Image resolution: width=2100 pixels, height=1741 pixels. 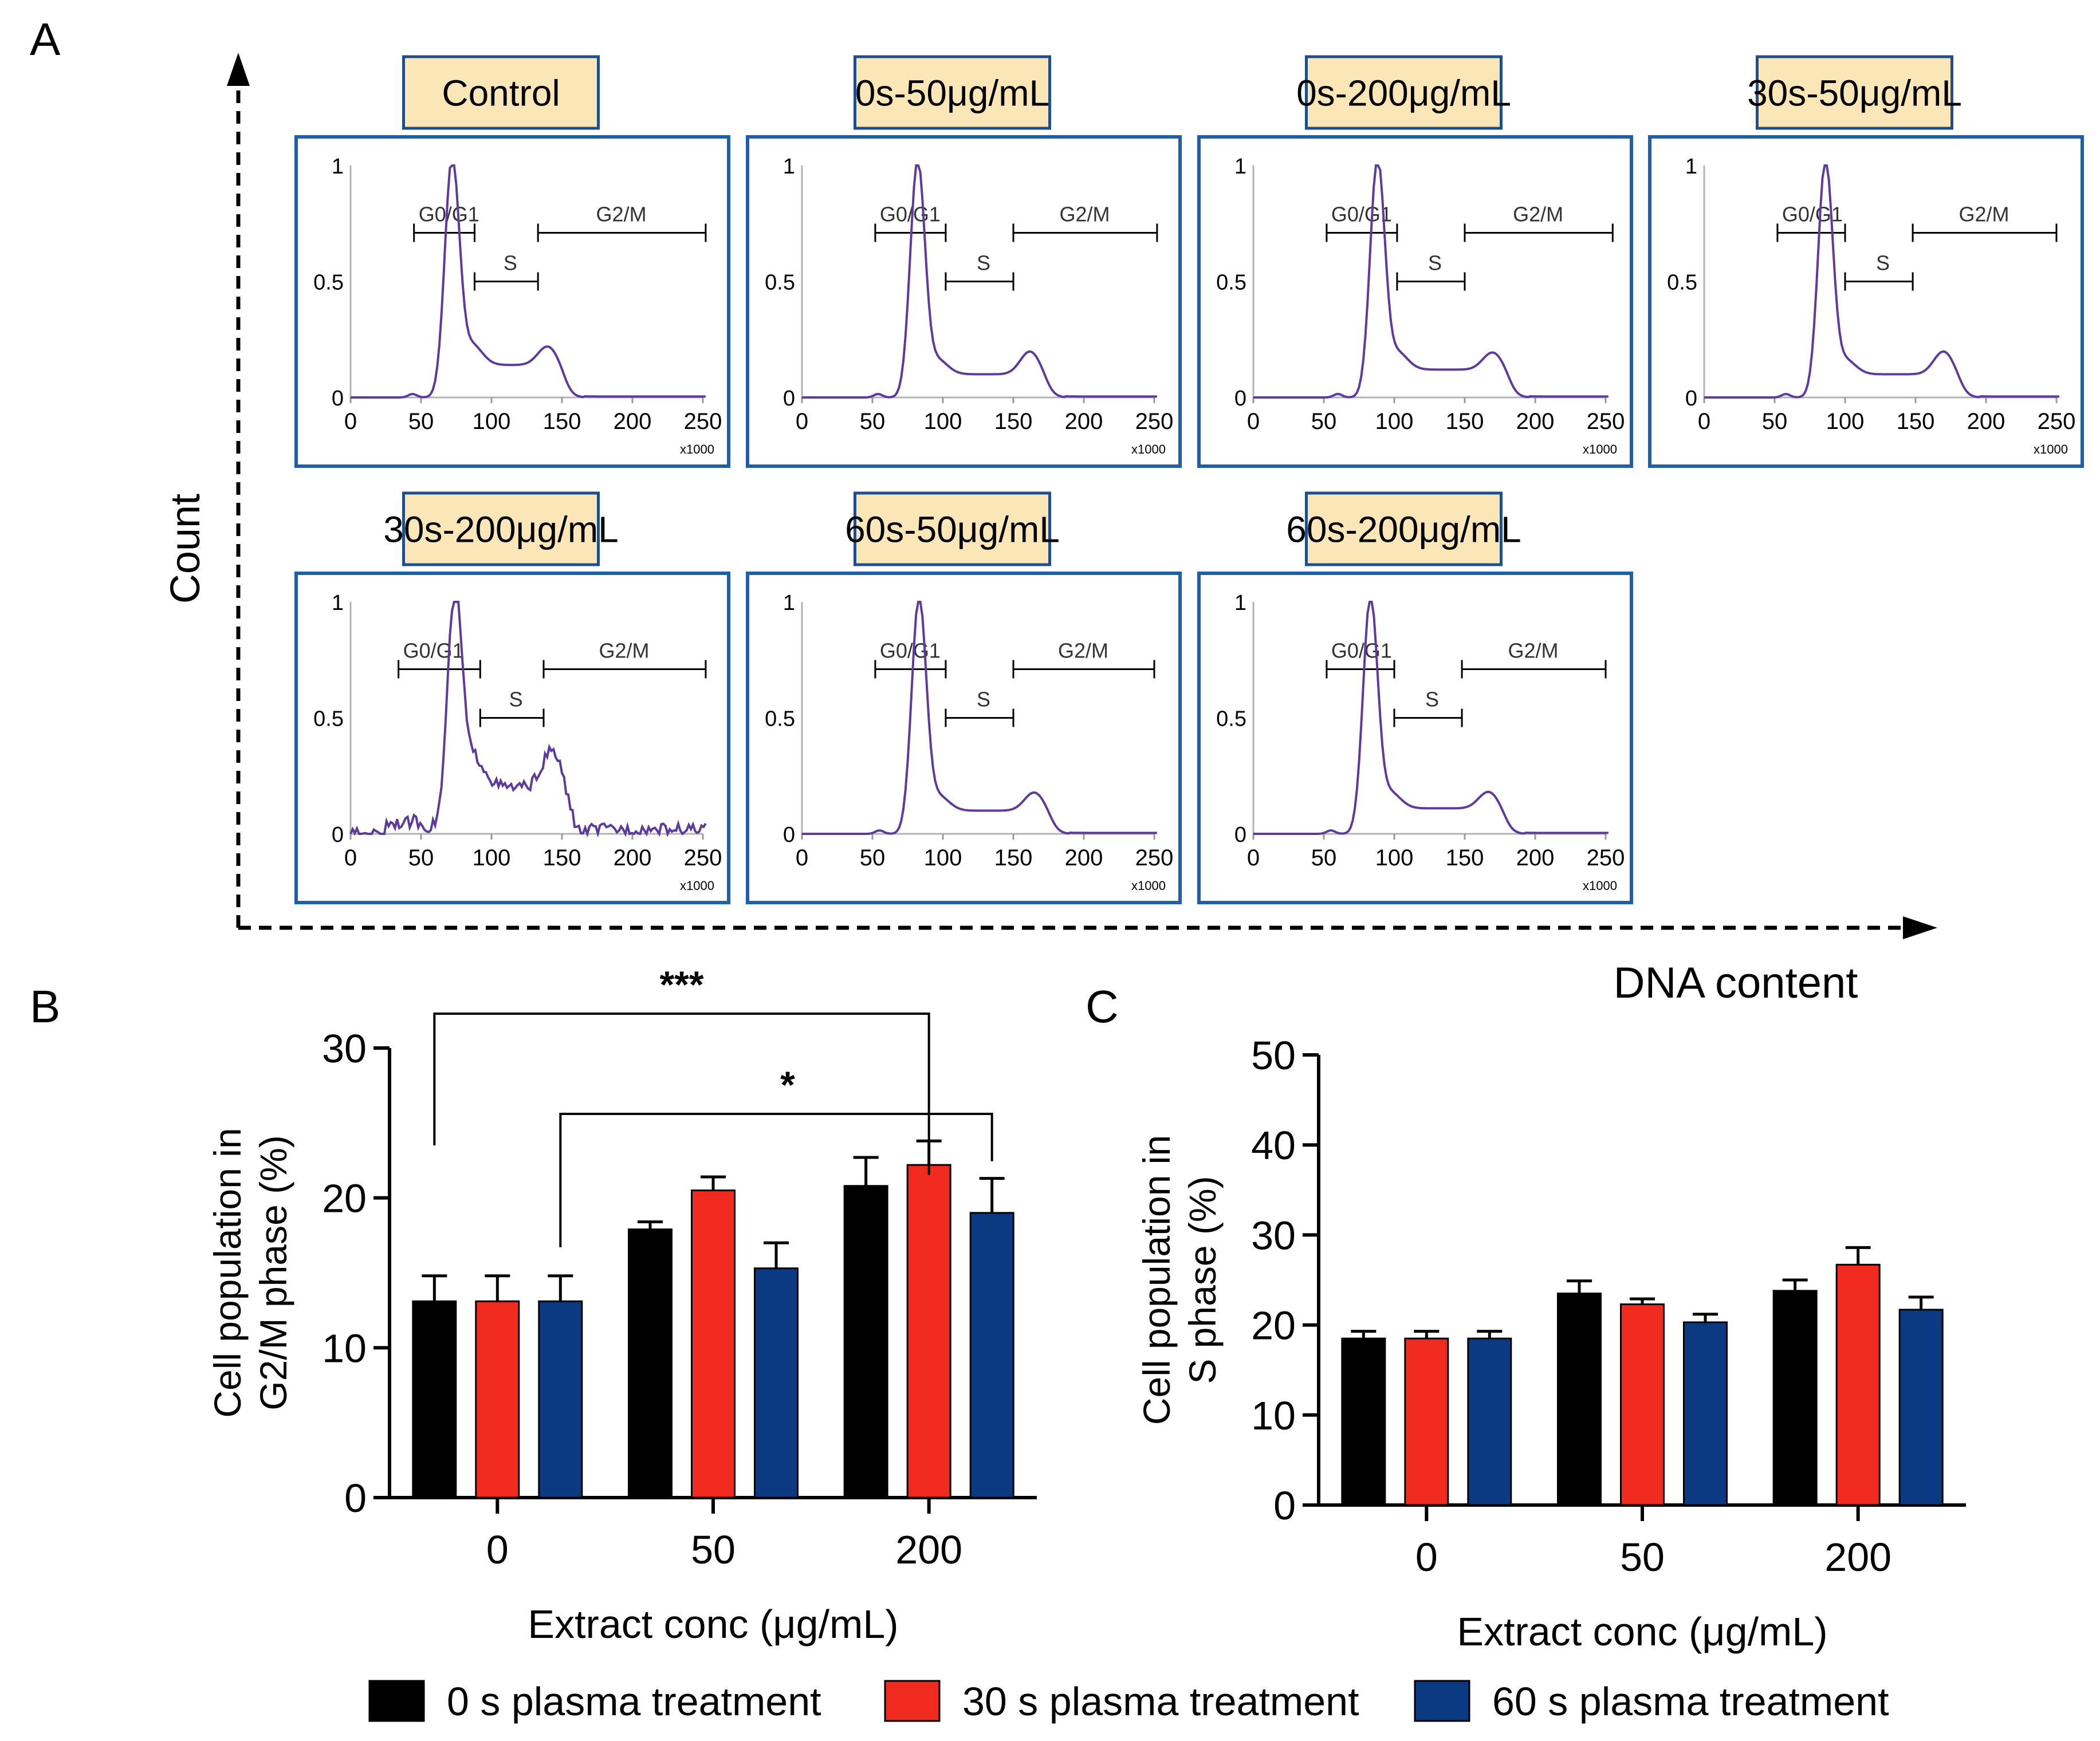 What do you see at coordinates (1690, 1701) in the screenshot?
I see `legend-label: 60 s plasma treatment` at bounding box center [1690, 1701].